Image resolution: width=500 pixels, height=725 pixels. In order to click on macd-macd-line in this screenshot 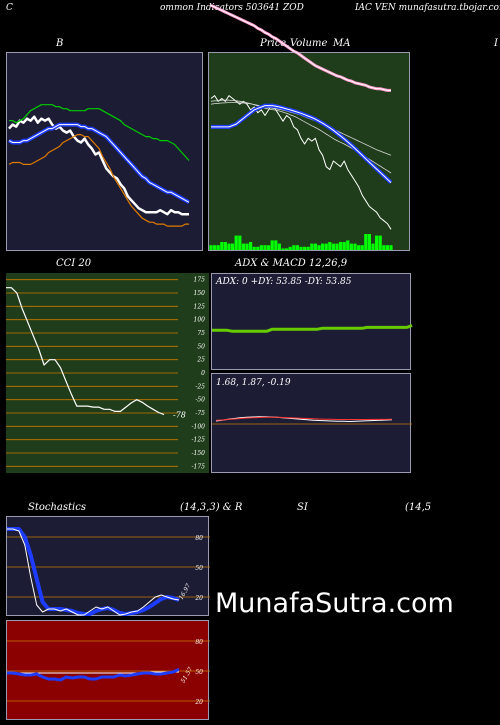, I will do `click(304, 419)`.